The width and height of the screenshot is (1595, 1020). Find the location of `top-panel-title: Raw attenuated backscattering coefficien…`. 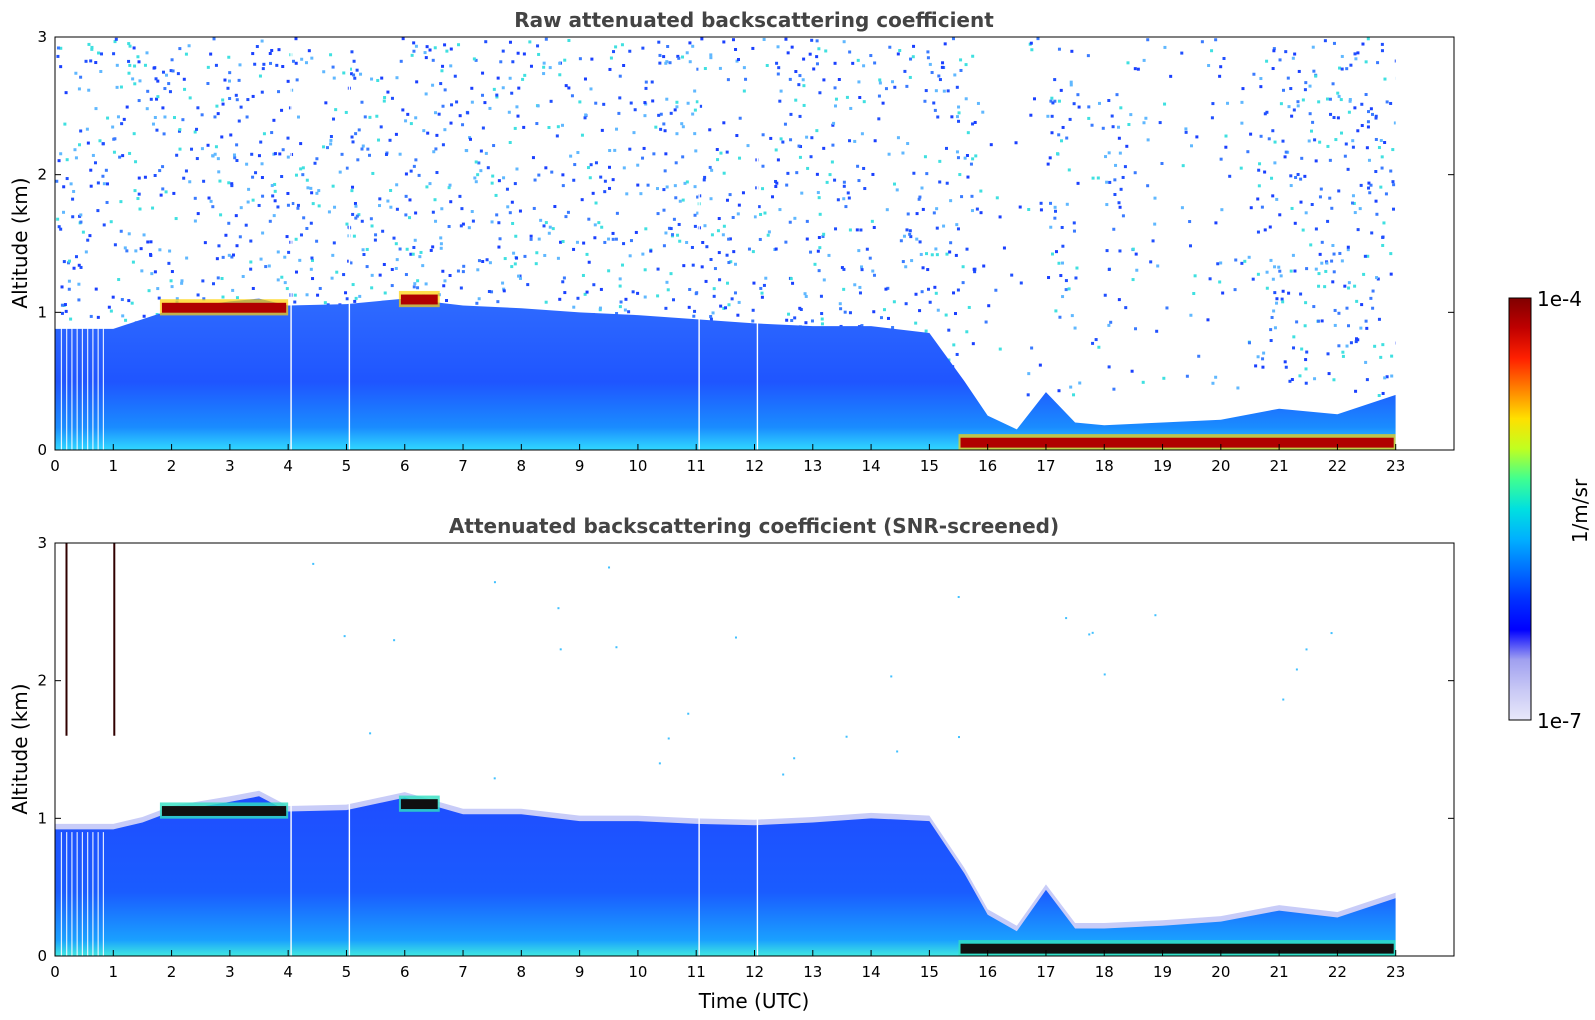

top-panel-title: Raw attenuated backscattering coefficien… is located at coordinates (754, 20).